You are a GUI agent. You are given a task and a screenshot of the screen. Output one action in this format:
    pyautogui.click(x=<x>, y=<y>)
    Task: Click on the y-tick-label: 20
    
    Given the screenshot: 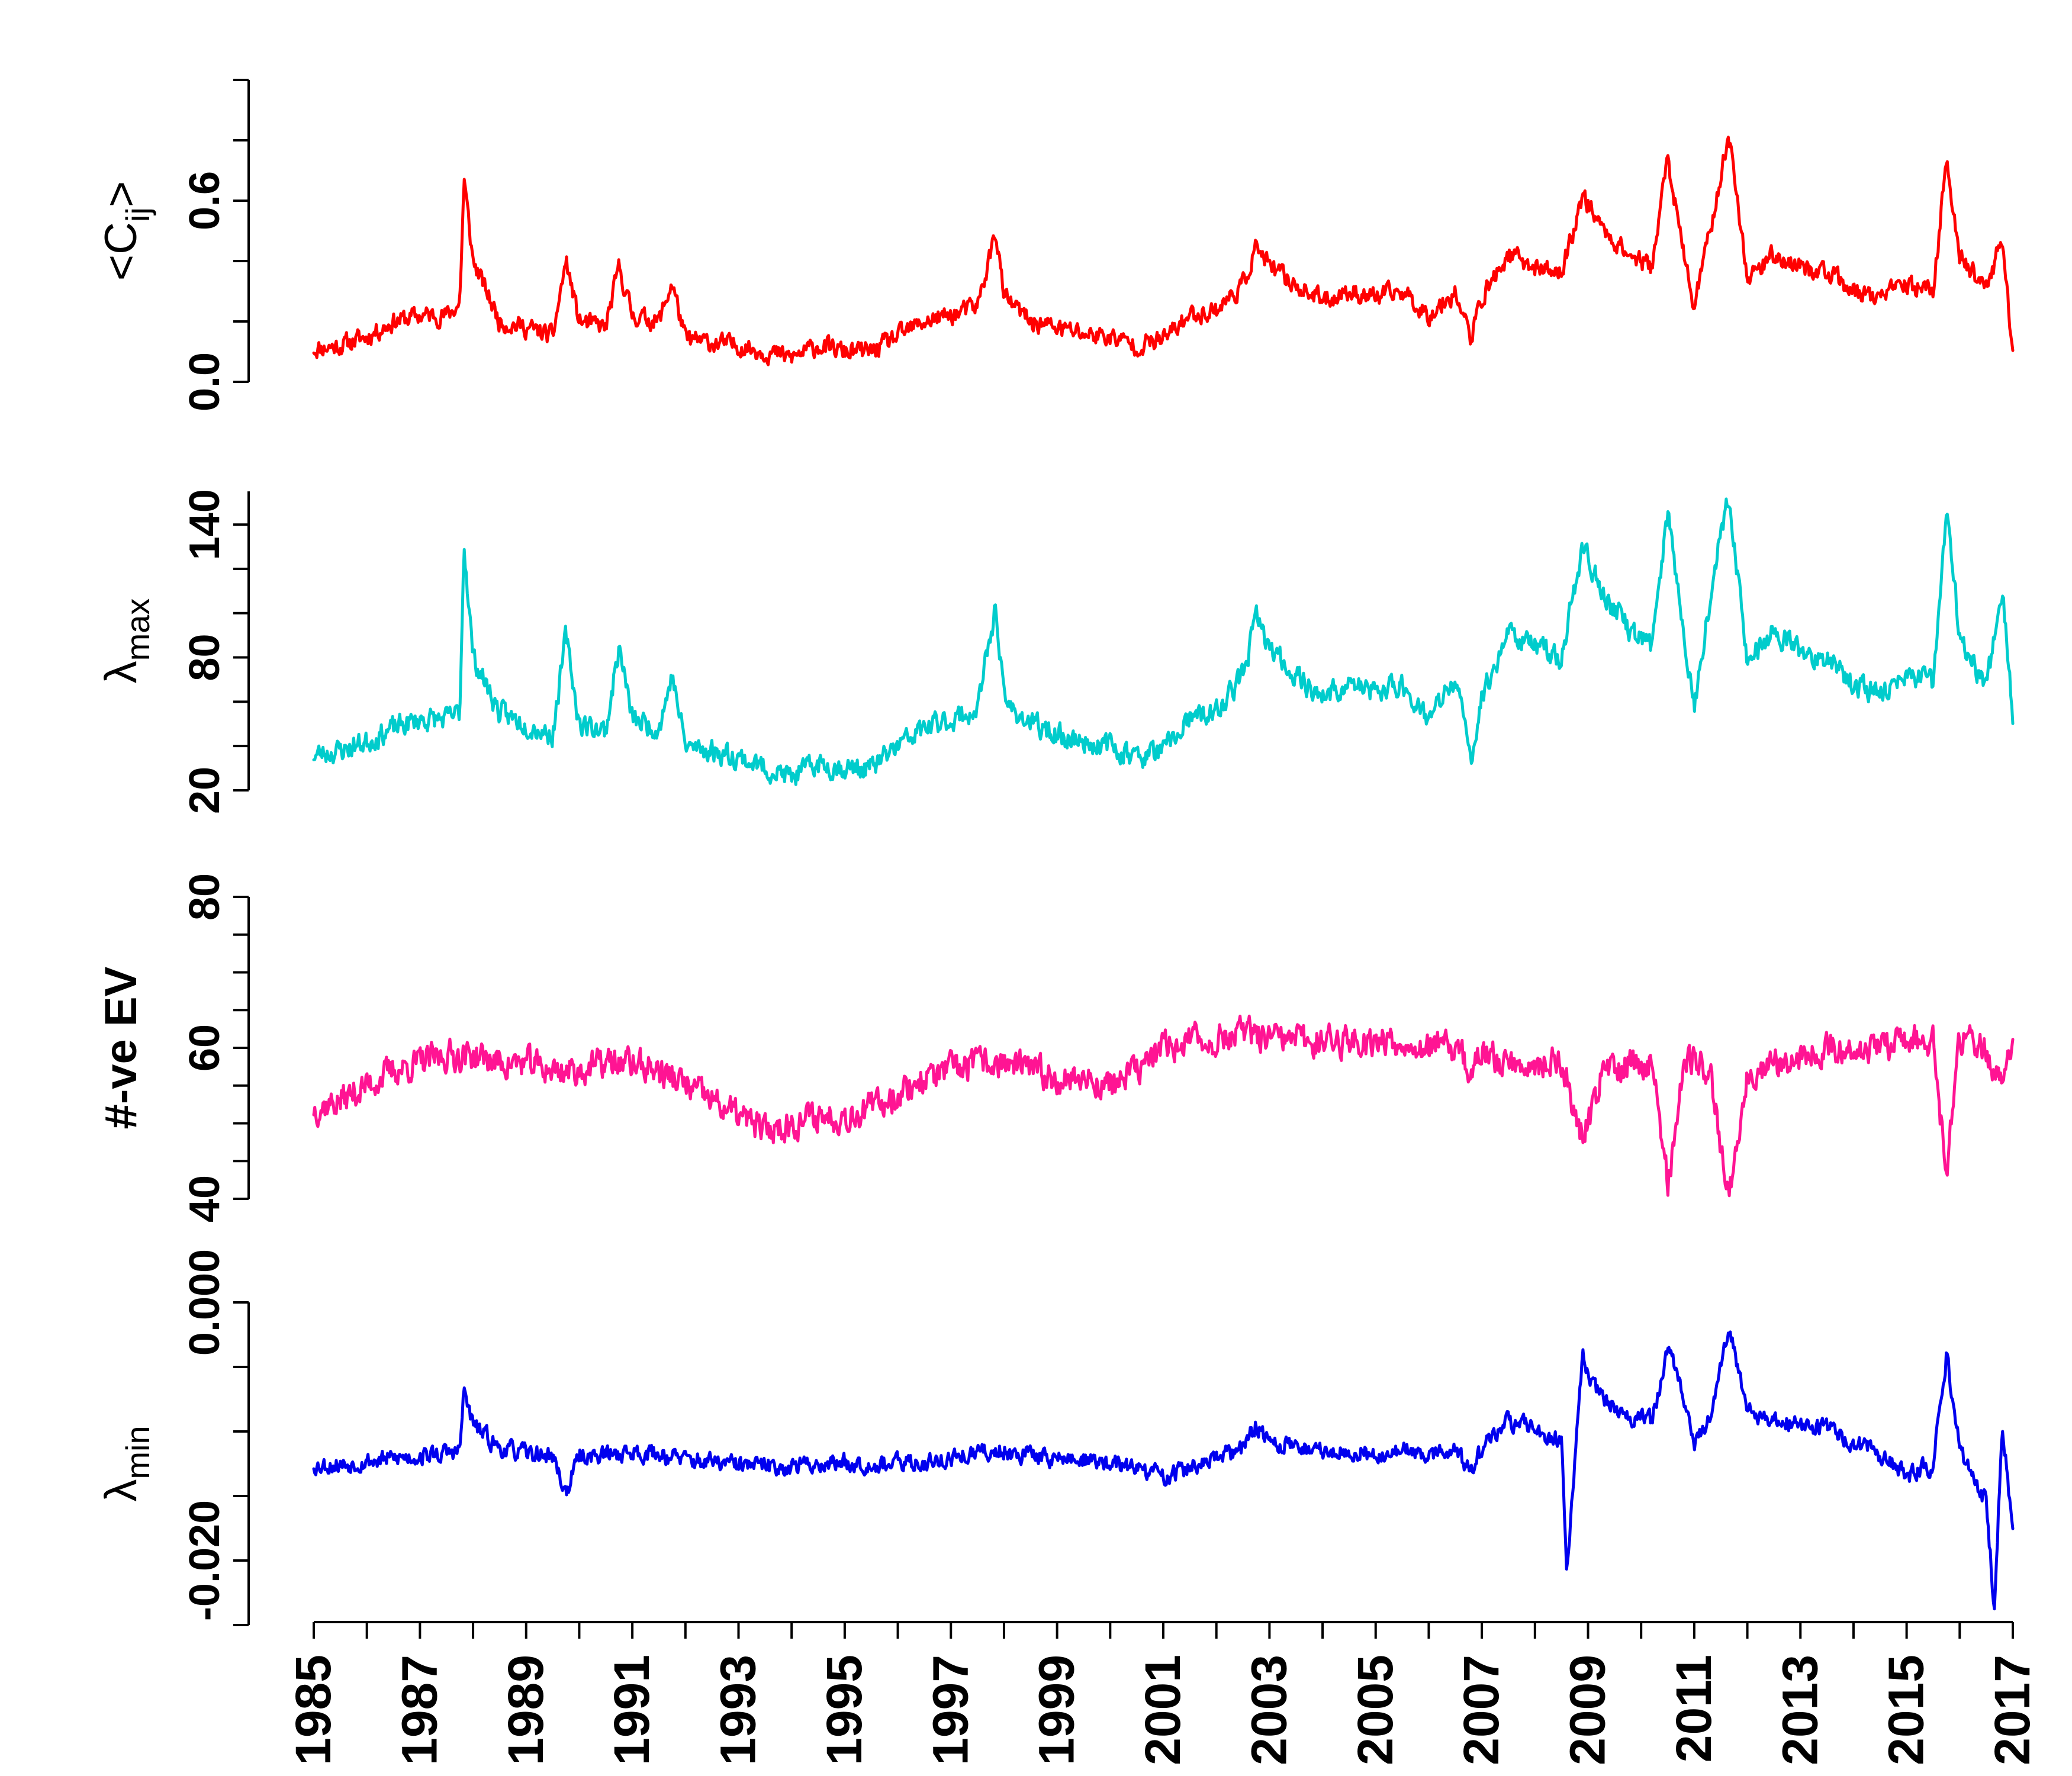 What is the action you would take?
    pyautogui.click(x=205, y=790)
    